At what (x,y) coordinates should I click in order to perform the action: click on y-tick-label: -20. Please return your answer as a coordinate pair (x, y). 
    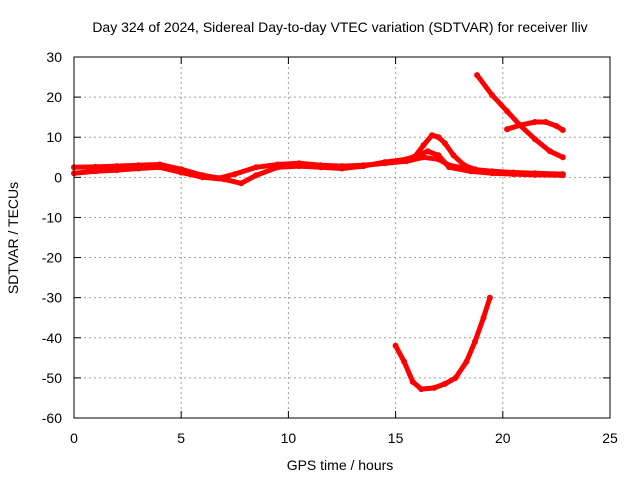
    Looking at the image, I should click on (52, 258).